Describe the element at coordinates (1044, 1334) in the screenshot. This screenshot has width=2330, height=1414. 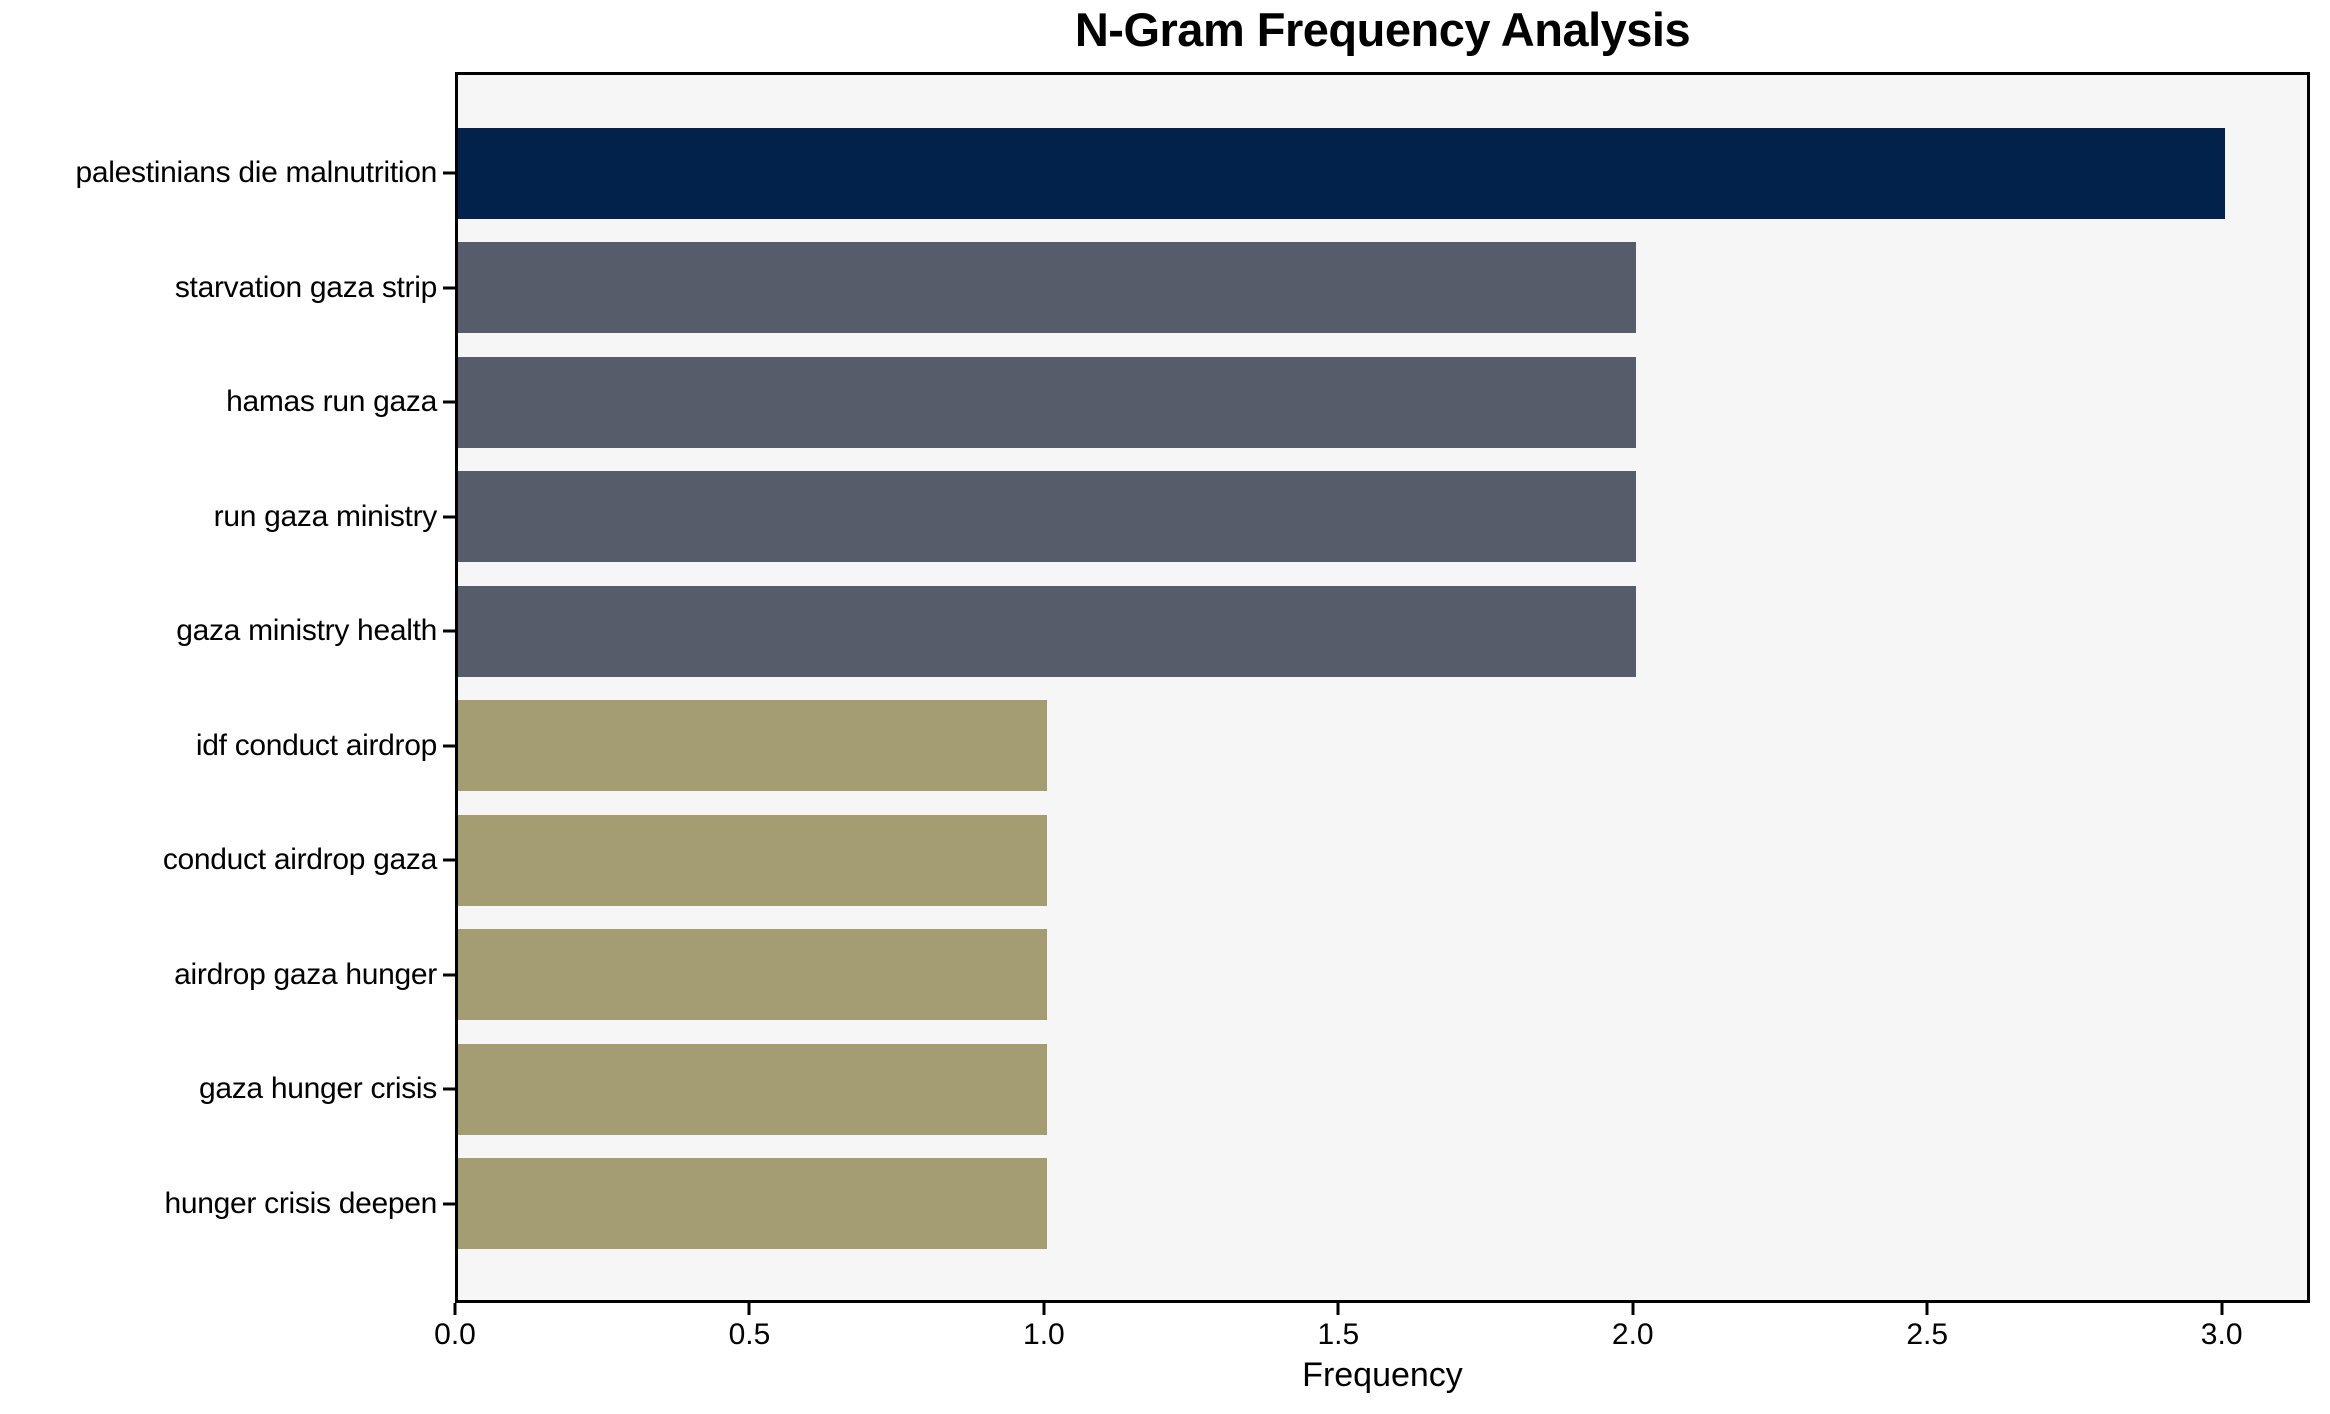
I see `x-tick-label: 1.0` at that location.